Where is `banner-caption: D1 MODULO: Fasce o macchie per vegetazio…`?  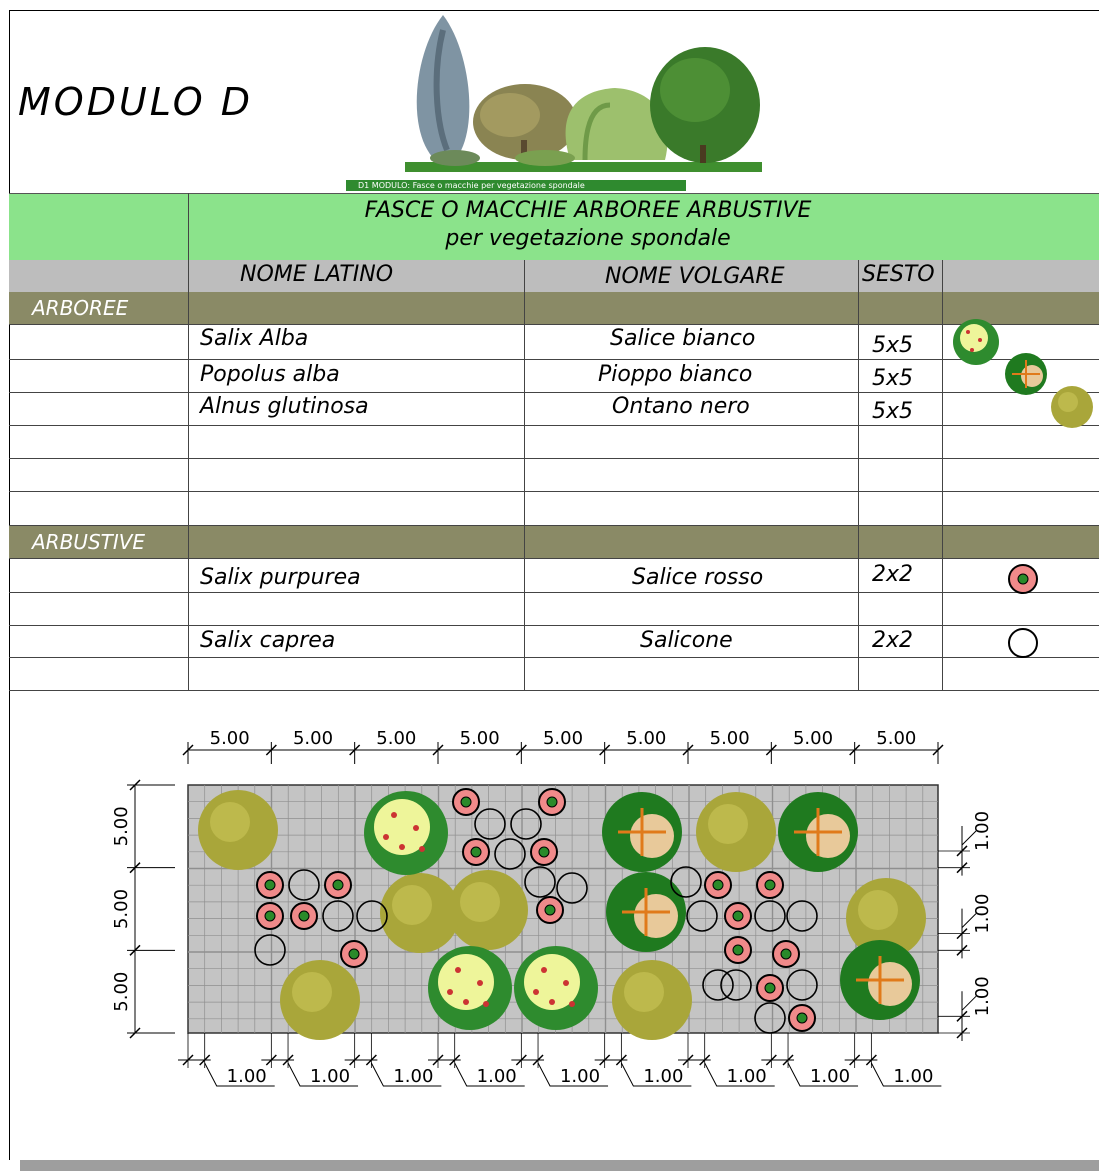
banner-caption: D1 MODULO: Fasce o macchie per vegetazio… is located at coordinates (516, 185).